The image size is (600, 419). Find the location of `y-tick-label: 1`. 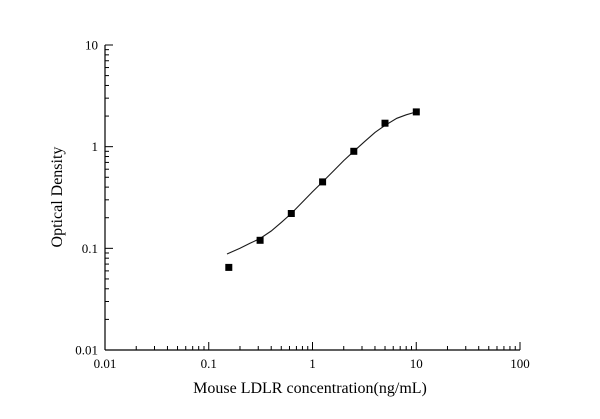

y-tick-label: 1 is located at coordinates (95, 146).